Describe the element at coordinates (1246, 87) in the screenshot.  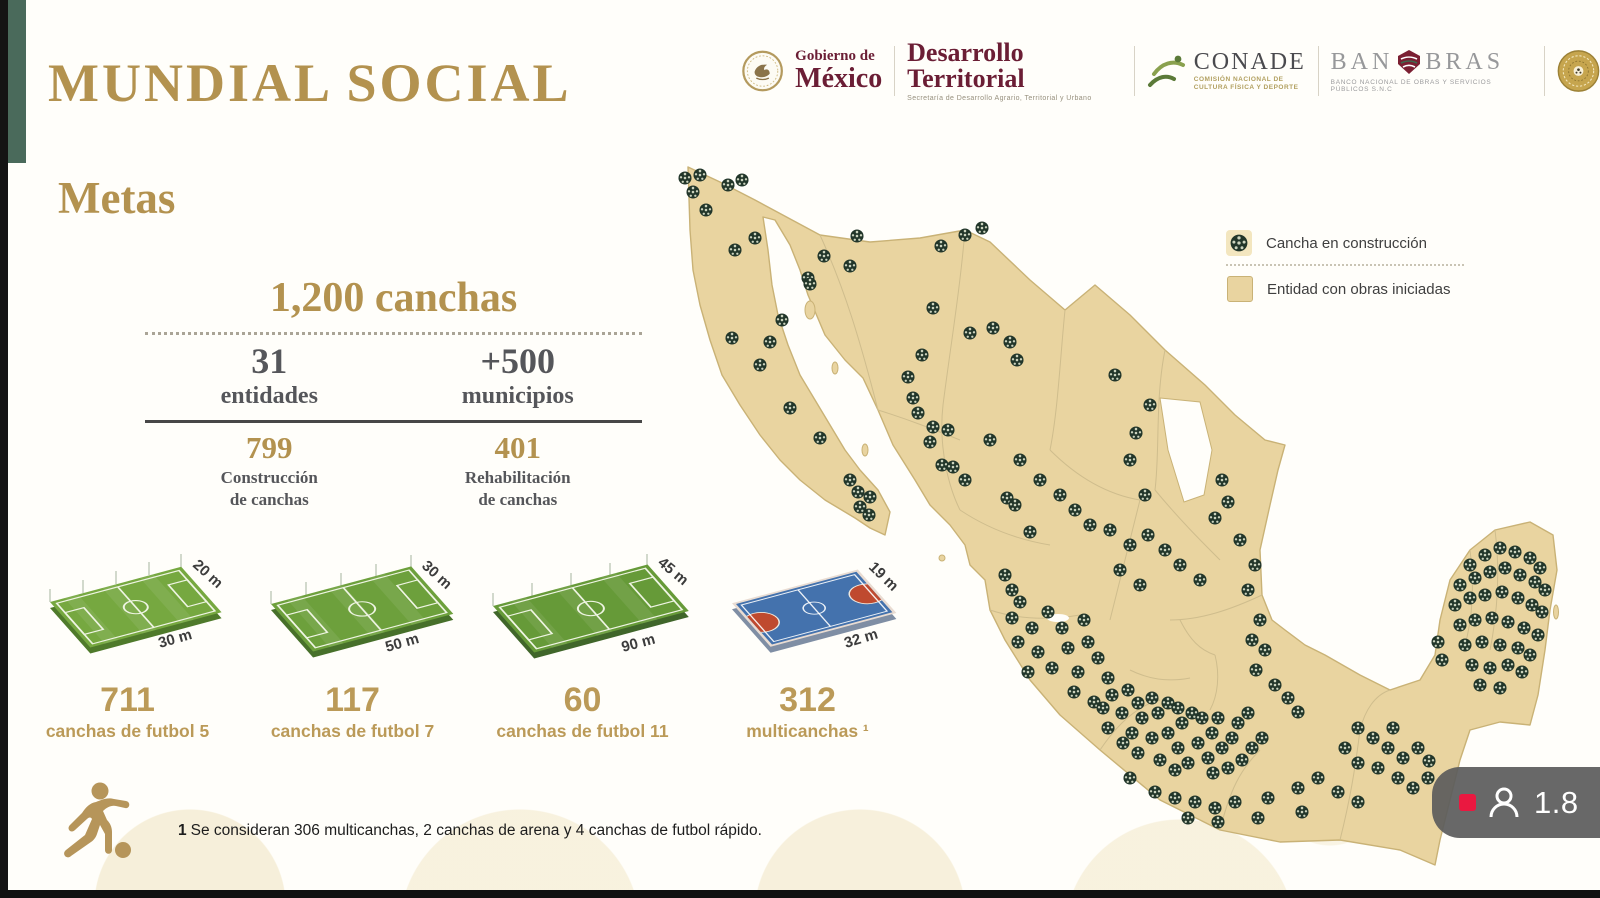
I see `conade-subtitle-line2: CULTURA FÍSICA Y DEPORTE` at that location.